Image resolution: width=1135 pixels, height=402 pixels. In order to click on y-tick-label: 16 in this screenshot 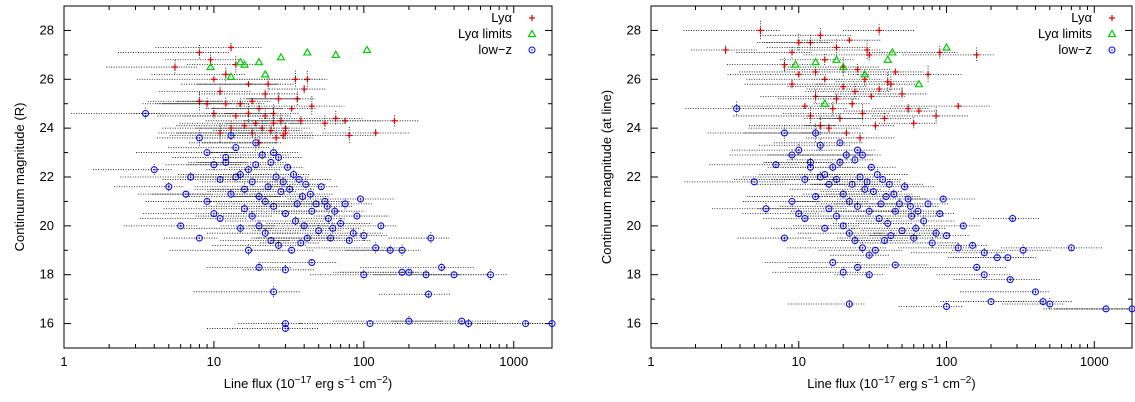, I will do `click(47, 323)`.